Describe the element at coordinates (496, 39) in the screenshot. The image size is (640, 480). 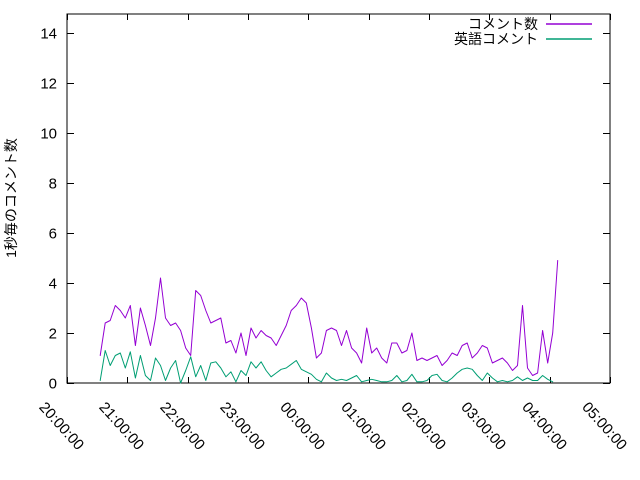
I see `legend-label-english-comments: 英語コメント` at that location.